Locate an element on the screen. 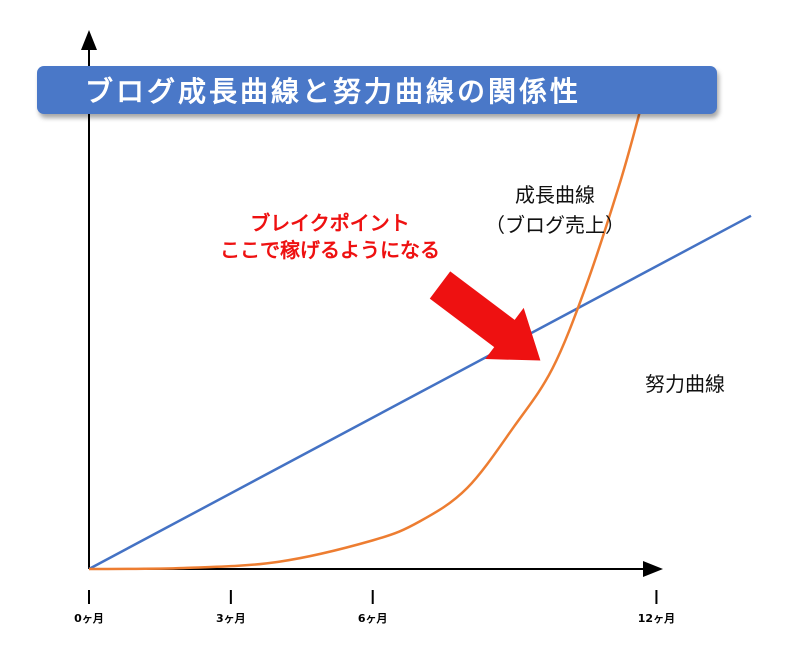 The height and width of the screenshot is (666, 790). growth-curve-label-line1: 成長曲線 is located at coordinates (555, 195).